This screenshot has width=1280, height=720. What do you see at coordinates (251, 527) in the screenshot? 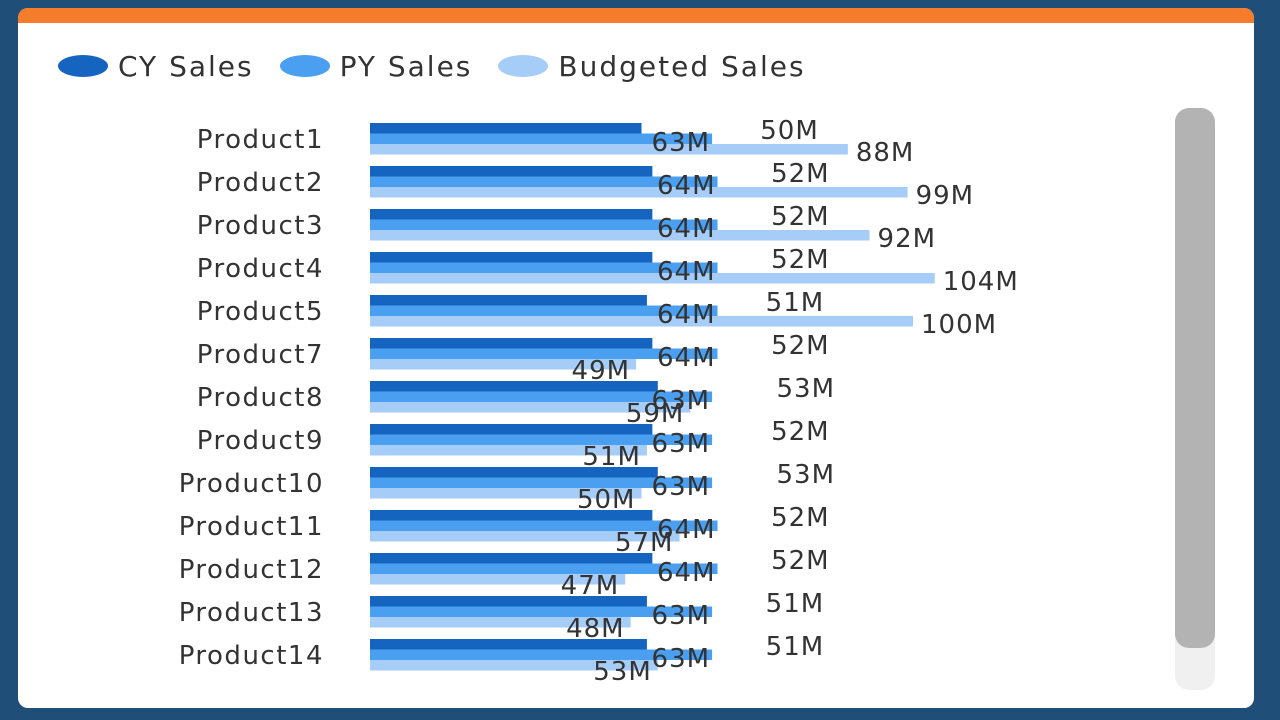
I see `category-label: Product11` at bounding box center [251, 527].